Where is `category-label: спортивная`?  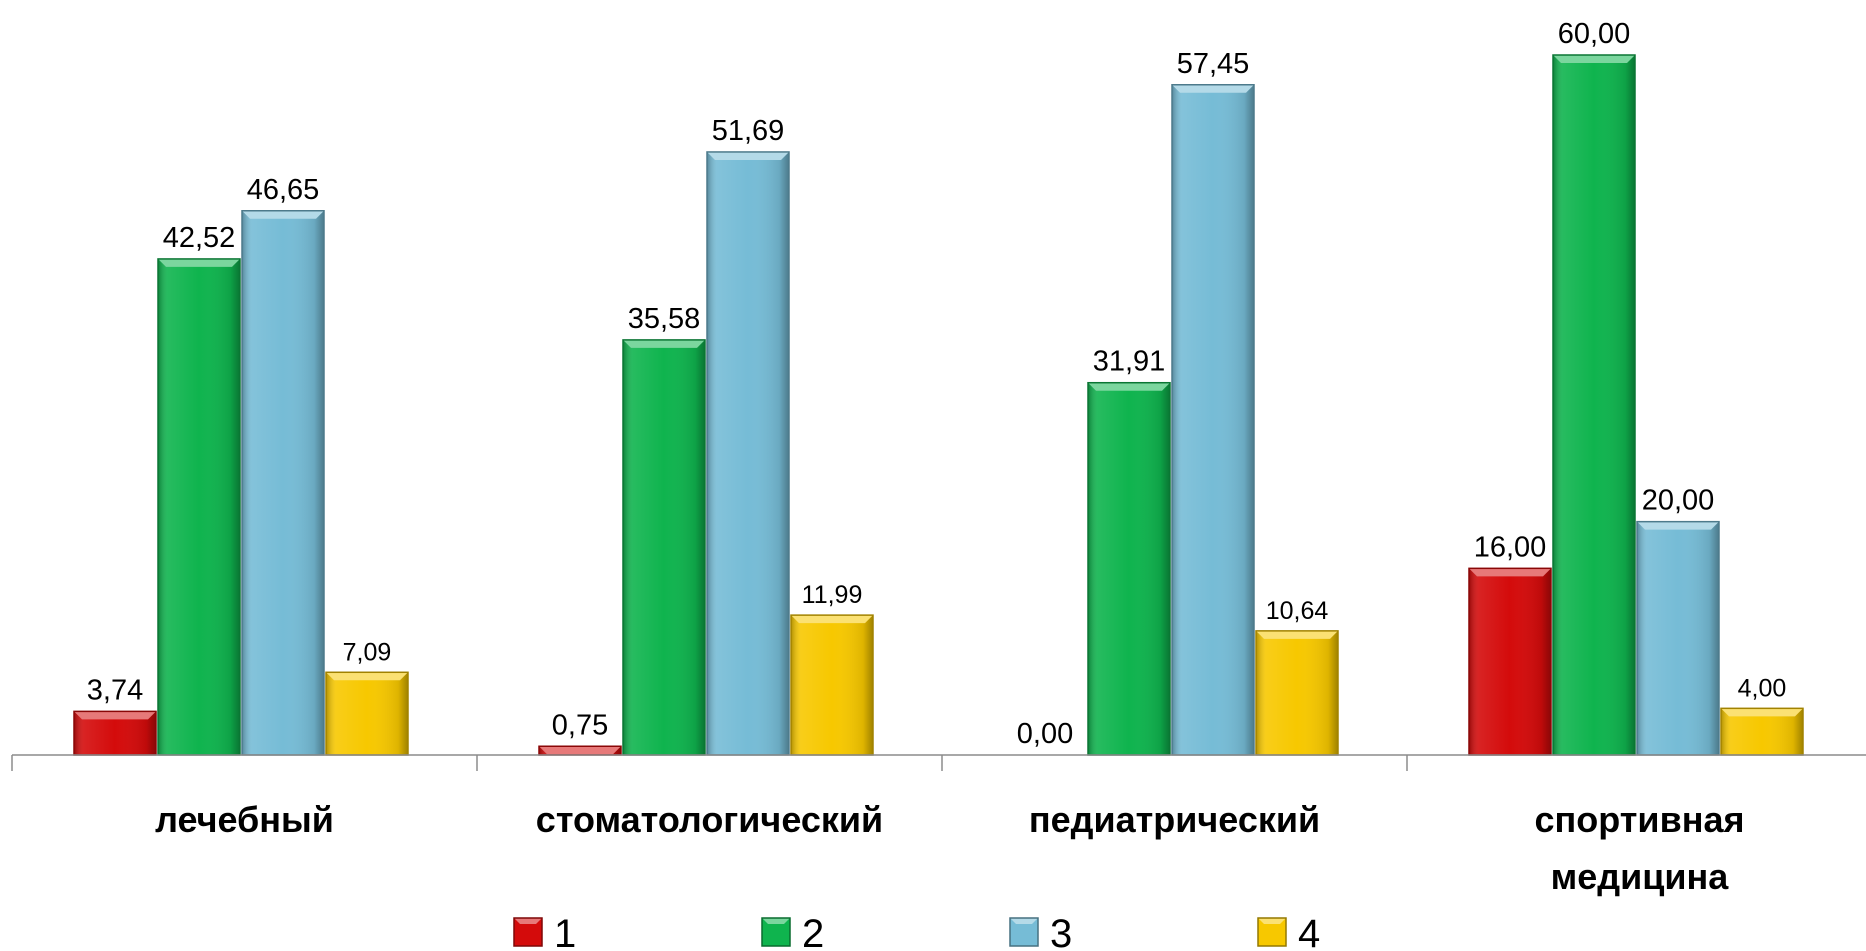
category-label: спортивная is located at coordinates (1640, 819).